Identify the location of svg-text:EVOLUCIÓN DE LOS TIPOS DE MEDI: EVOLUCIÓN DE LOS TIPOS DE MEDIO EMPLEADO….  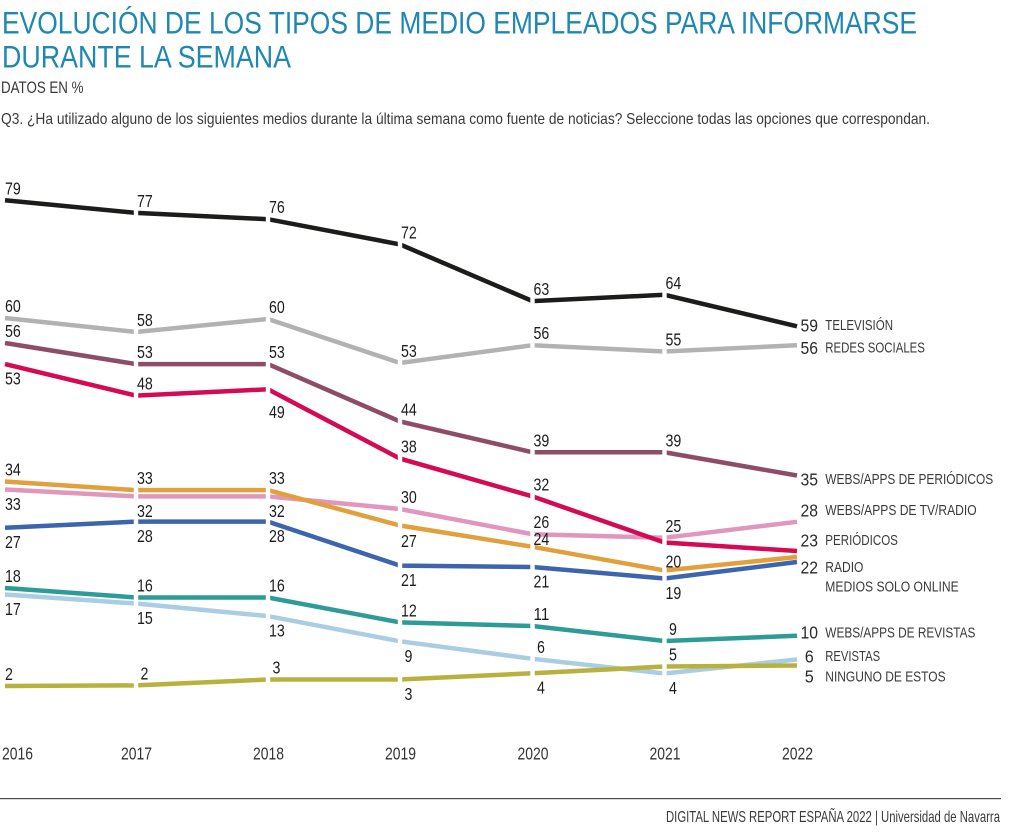
(459, 23).